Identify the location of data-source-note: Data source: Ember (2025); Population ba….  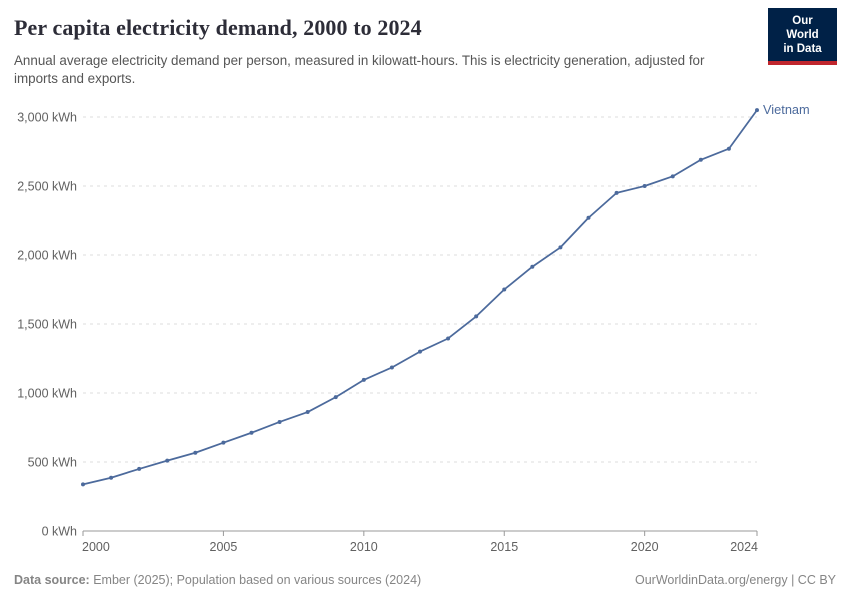
(217, 580).